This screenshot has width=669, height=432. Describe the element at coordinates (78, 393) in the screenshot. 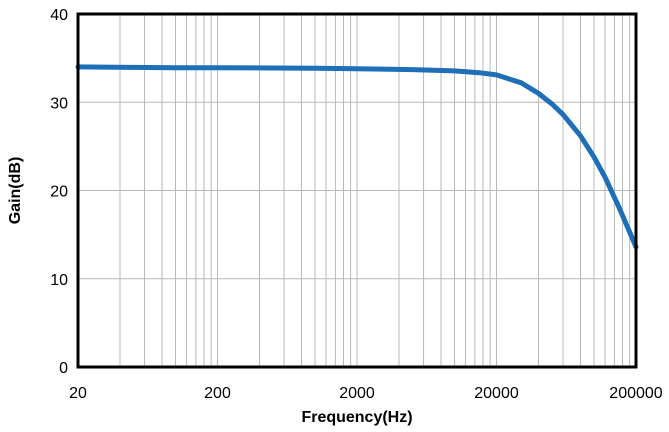

I see `x-tick-label: 20` at that location.